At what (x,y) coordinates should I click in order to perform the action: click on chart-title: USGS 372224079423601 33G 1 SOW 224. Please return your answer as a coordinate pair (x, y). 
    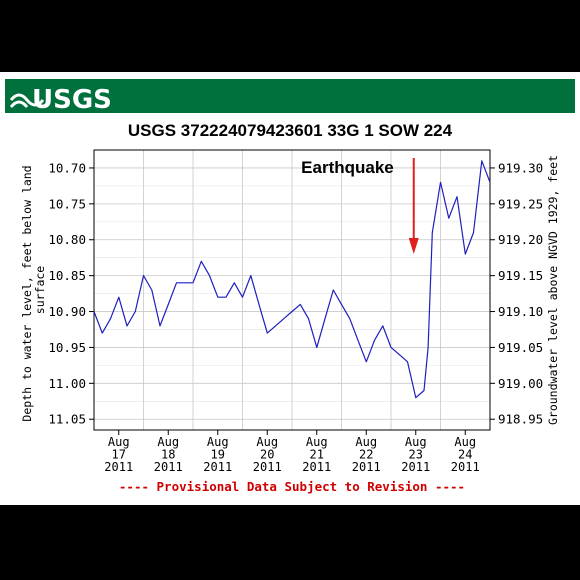
    Looking at the image, I should click on (290, 130).